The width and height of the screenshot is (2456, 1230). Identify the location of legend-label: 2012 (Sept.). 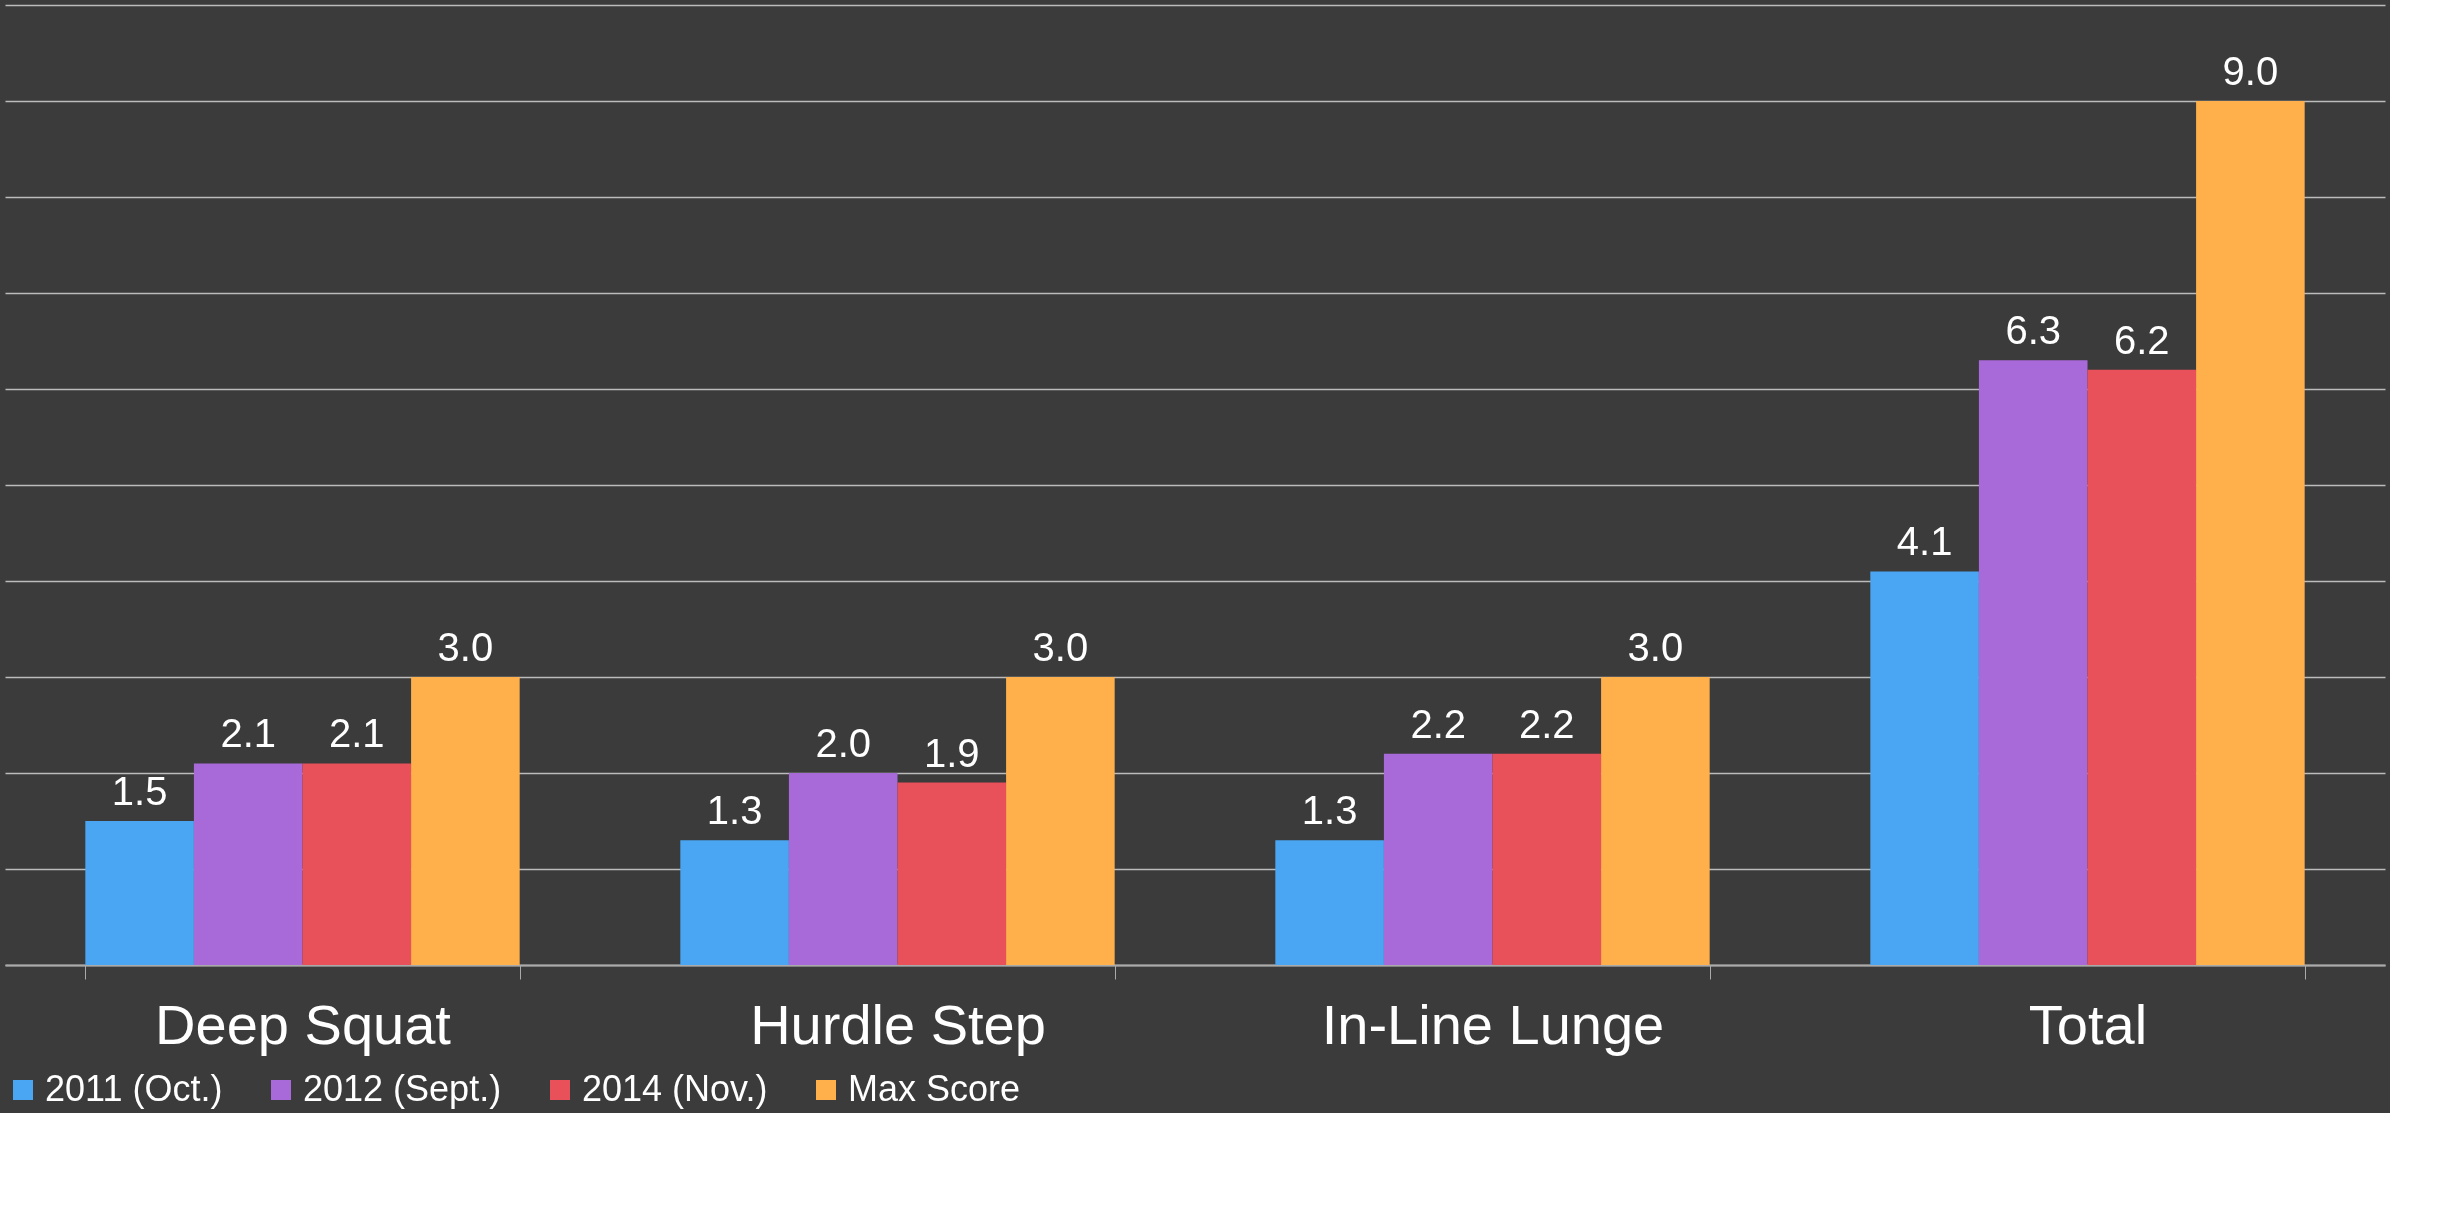
(402, 1088).